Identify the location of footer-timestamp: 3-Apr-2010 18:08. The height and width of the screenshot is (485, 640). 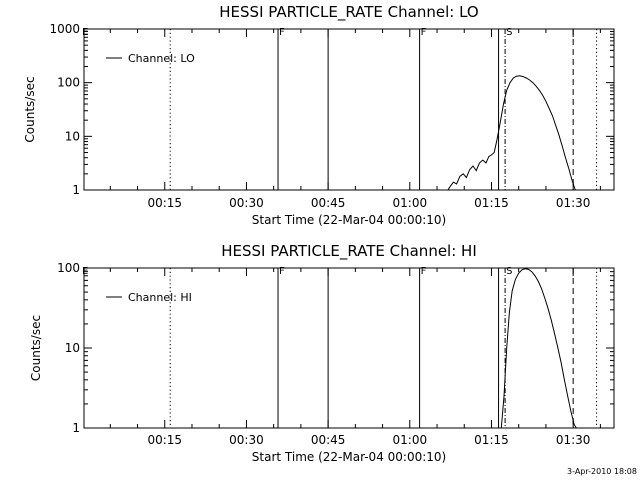
(602, 471).